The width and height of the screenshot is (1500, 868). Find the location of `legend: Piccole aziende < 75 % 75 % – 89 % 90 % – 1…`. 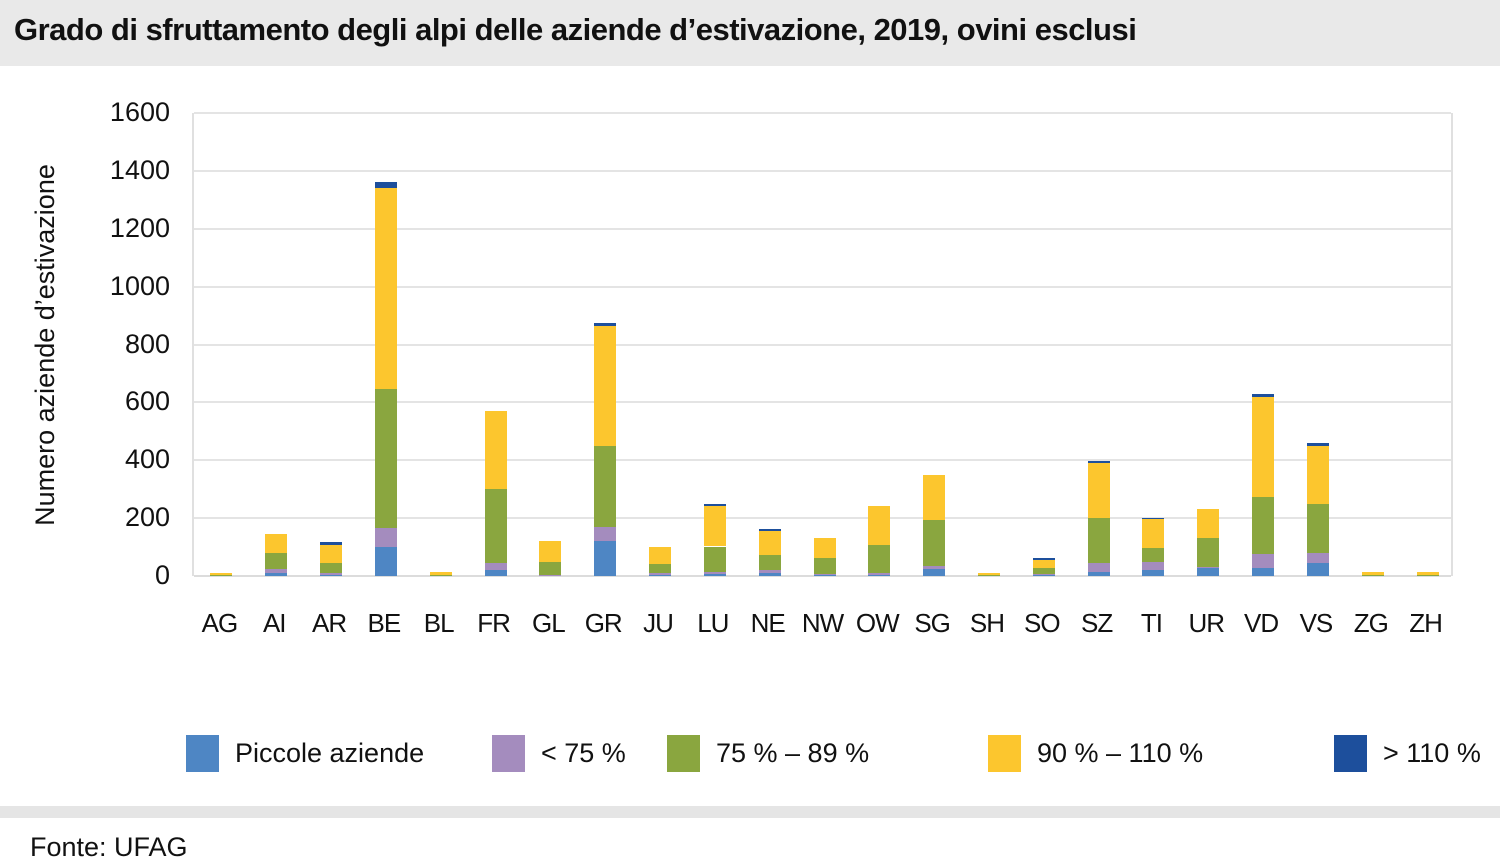

legend: Piccole aziende < 75 % 75 % – 89 % 90 % – 1… is located at coordinates (750, 754).